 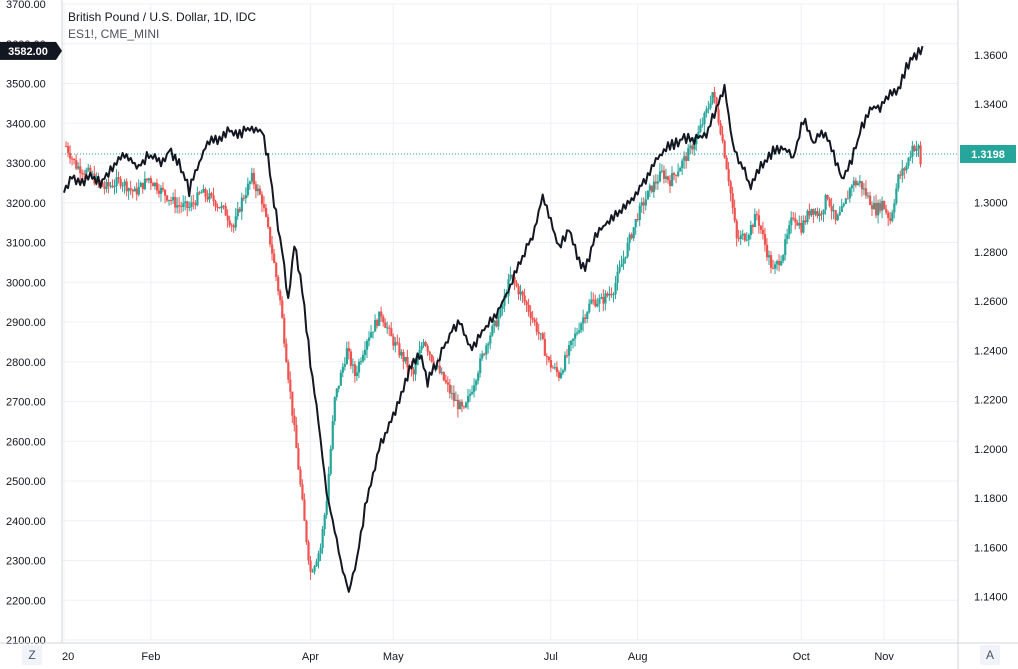 I want to click on legend-main-series: British Pound / U.S. Dollar, 1D, IDC, so click(x=162, y=17).